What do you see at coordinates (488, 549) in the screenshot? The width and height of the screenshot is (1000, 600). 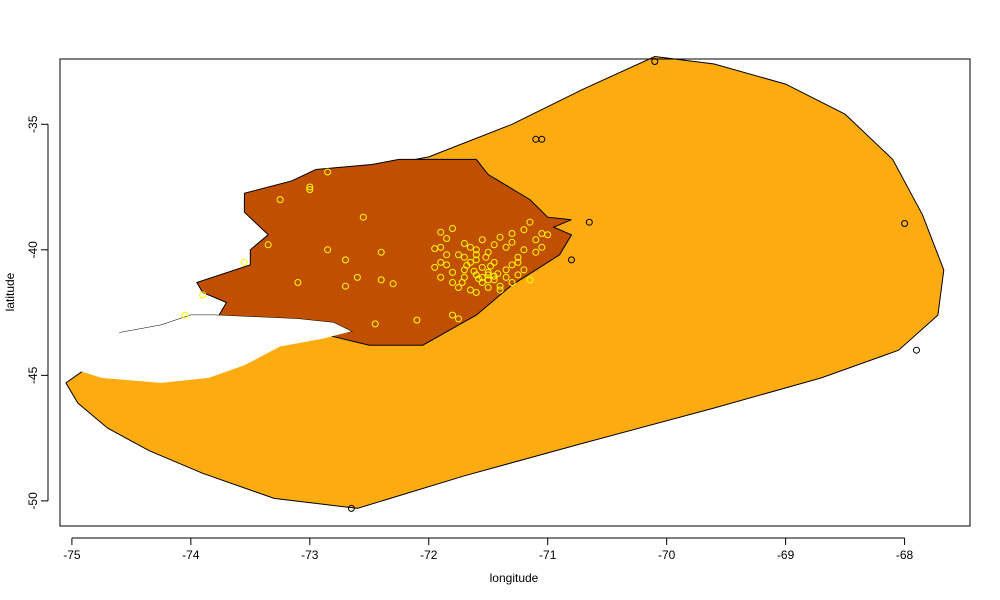 I see `x-axis: -75 -74 -73 -72 -71 -70 -69 -68` at bounding box center [488, 549].